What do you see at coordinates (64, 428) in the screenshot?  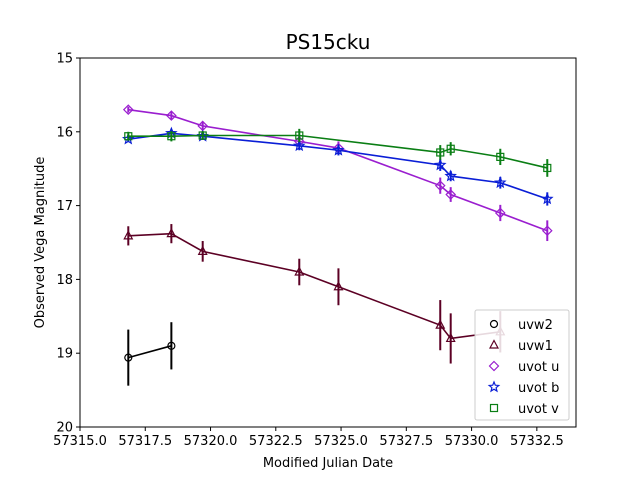 I see `y-tick-label: 20` at bounding box center [64, 428].